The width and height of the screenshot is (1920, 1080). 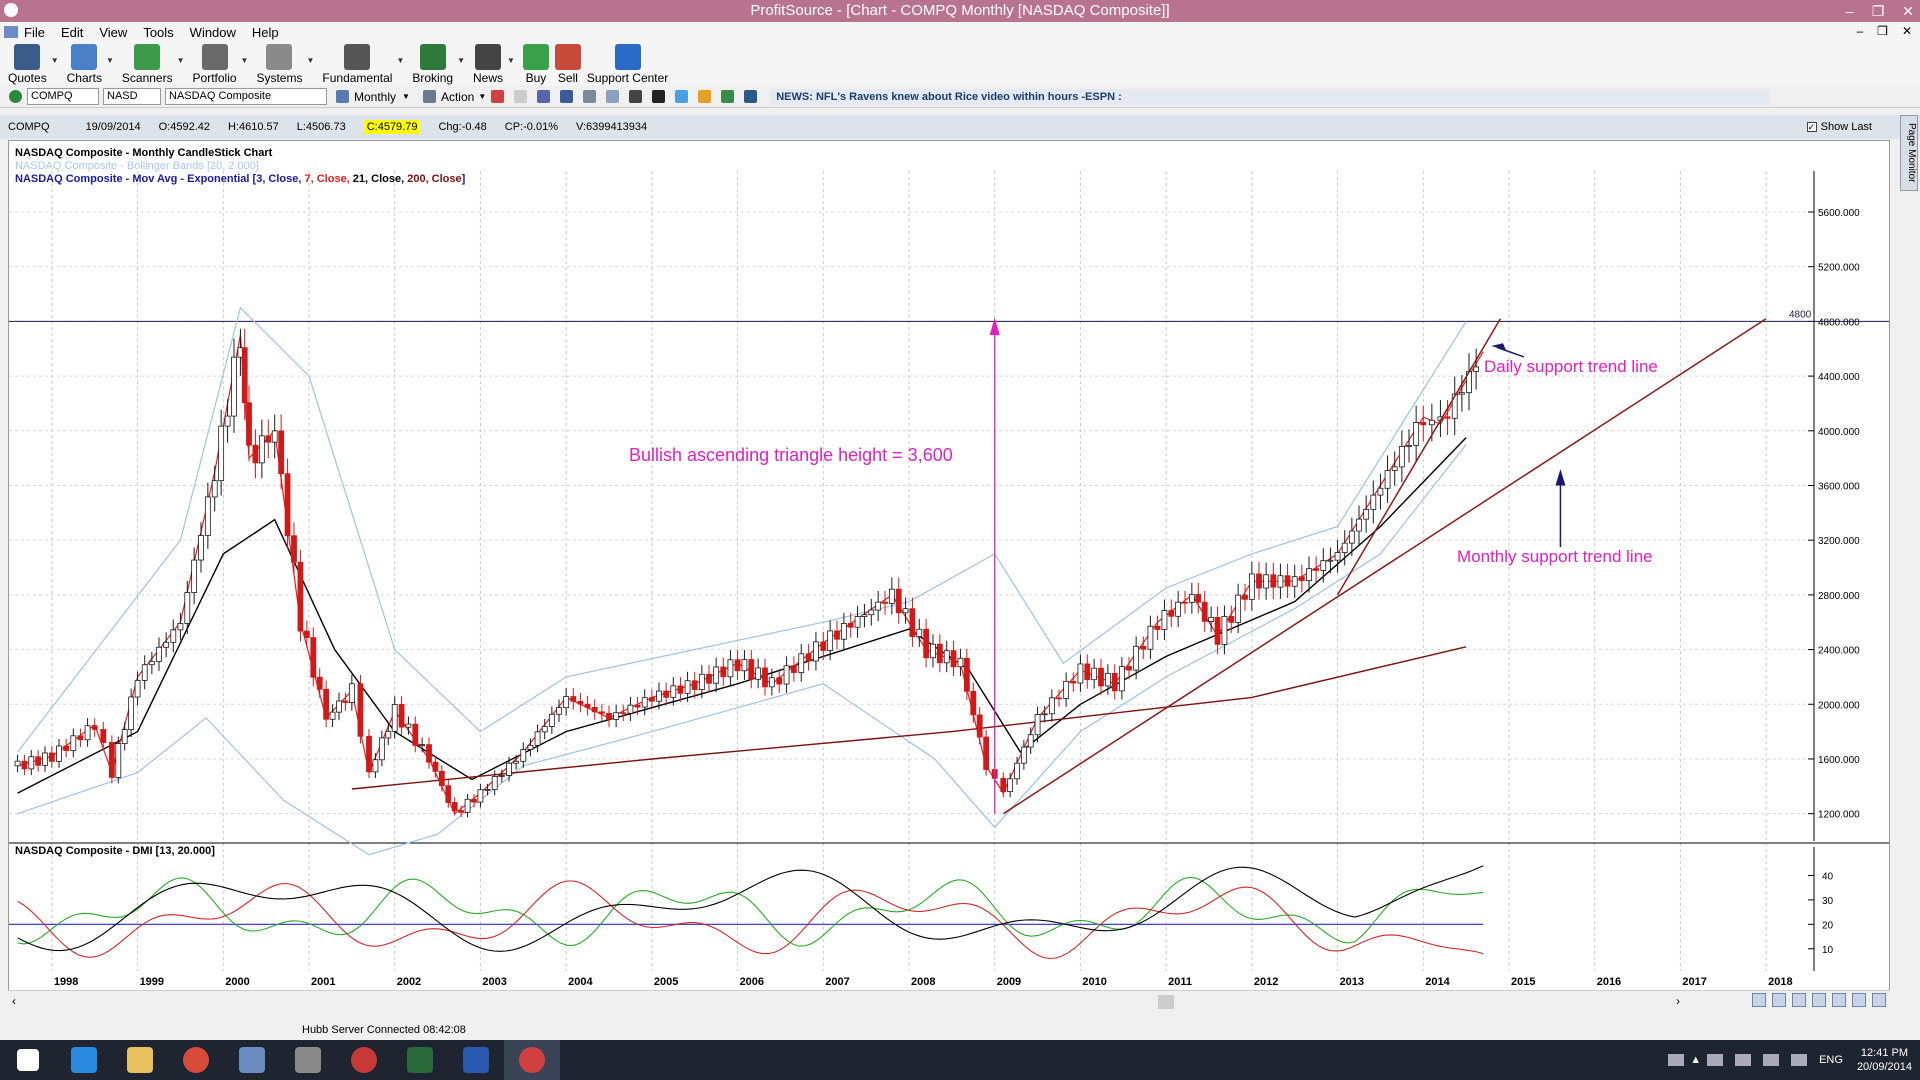 What do you see at coordinates (11, 32) in the screenshot?
I see `document-icon` at bounding box center [11, 32].